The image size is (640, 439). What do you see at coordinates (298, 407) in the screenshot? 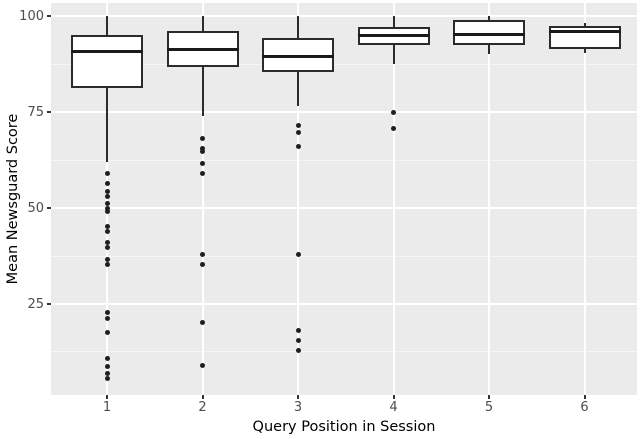
I see `x-tick-label: 3` at bounding box center [298, 407].